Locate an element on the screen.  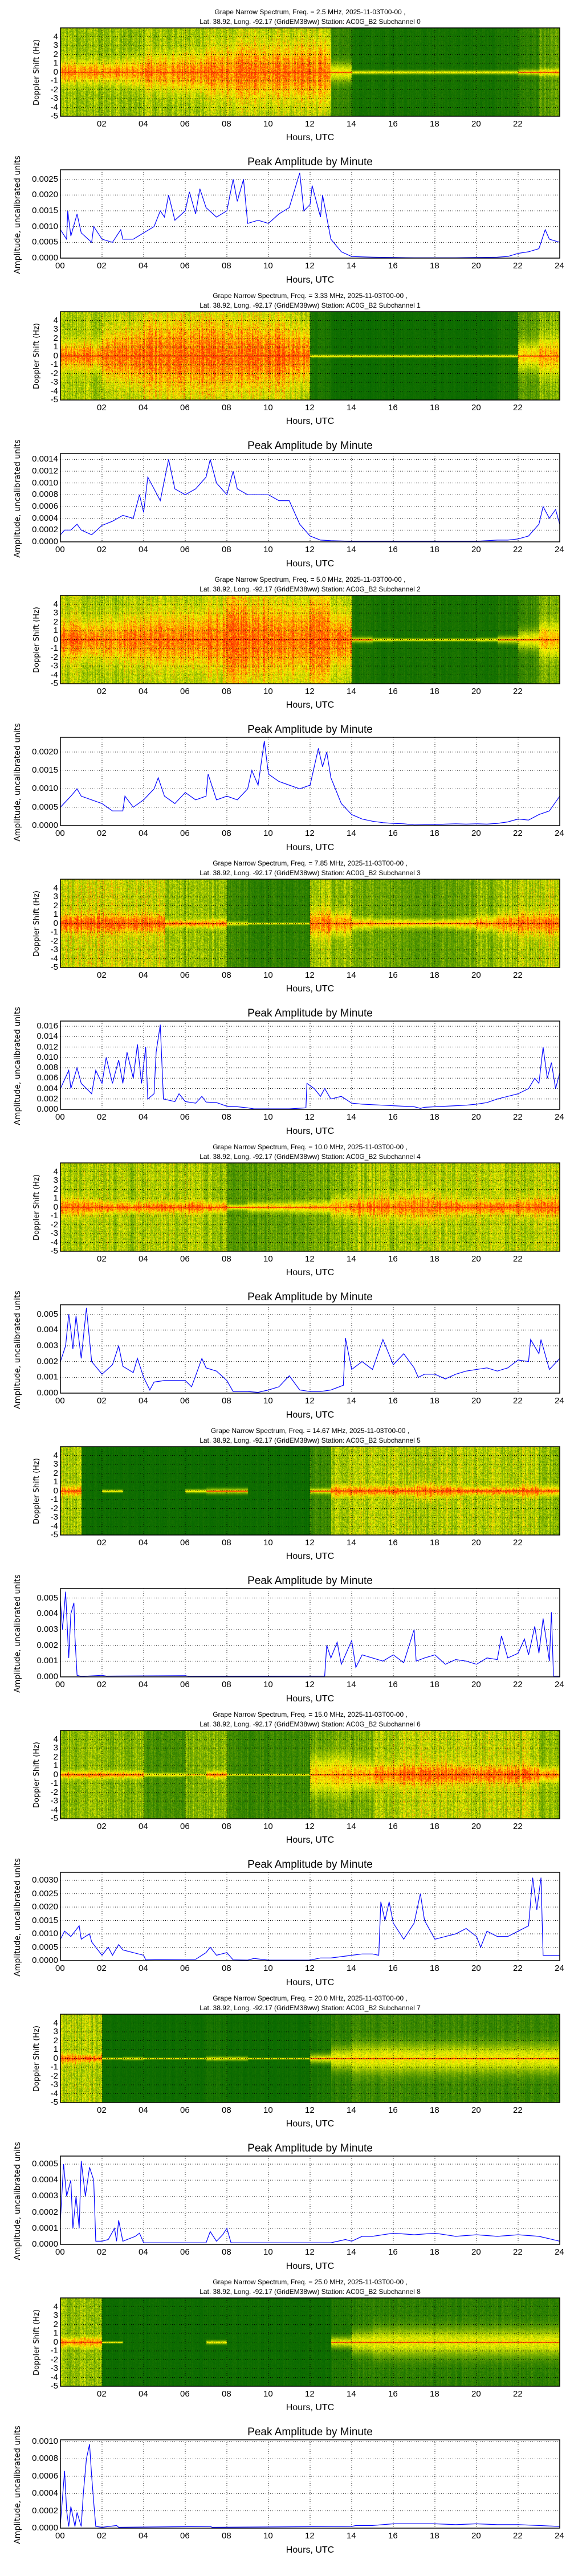
x-axis-label: Hours, UTC is located at coordinates (310, 1840).